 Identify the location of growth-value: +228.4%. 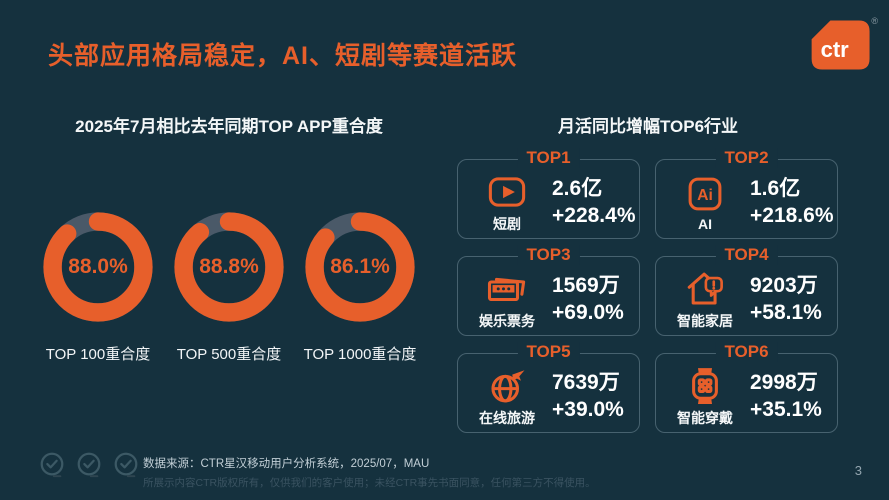
(594, 215).